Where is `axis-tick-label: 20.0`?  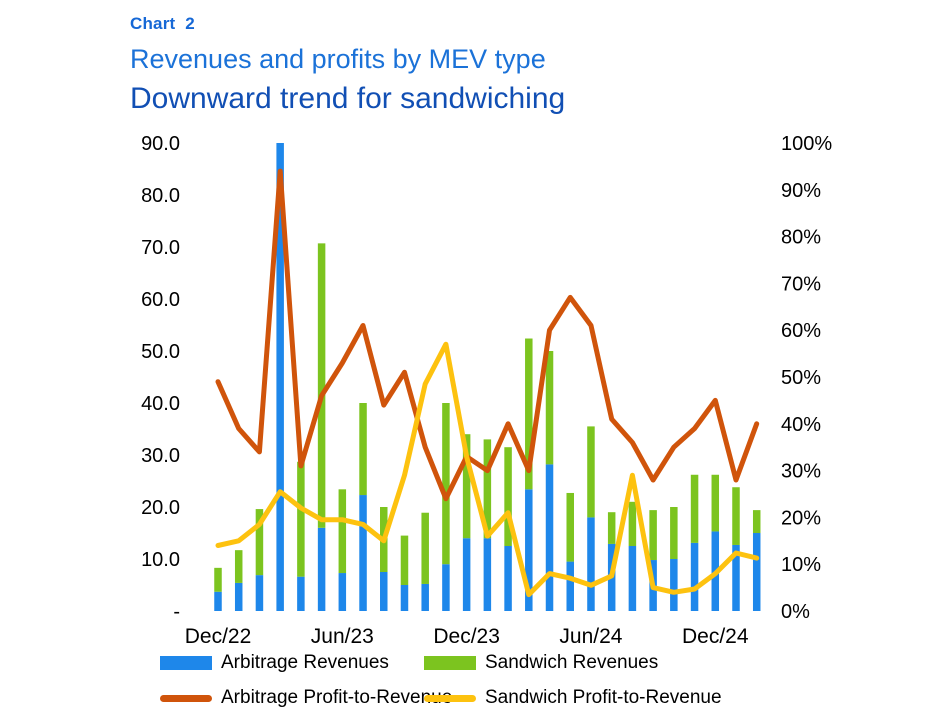 axis-tick-label: 20.0 is located at coordinates (160, 508).